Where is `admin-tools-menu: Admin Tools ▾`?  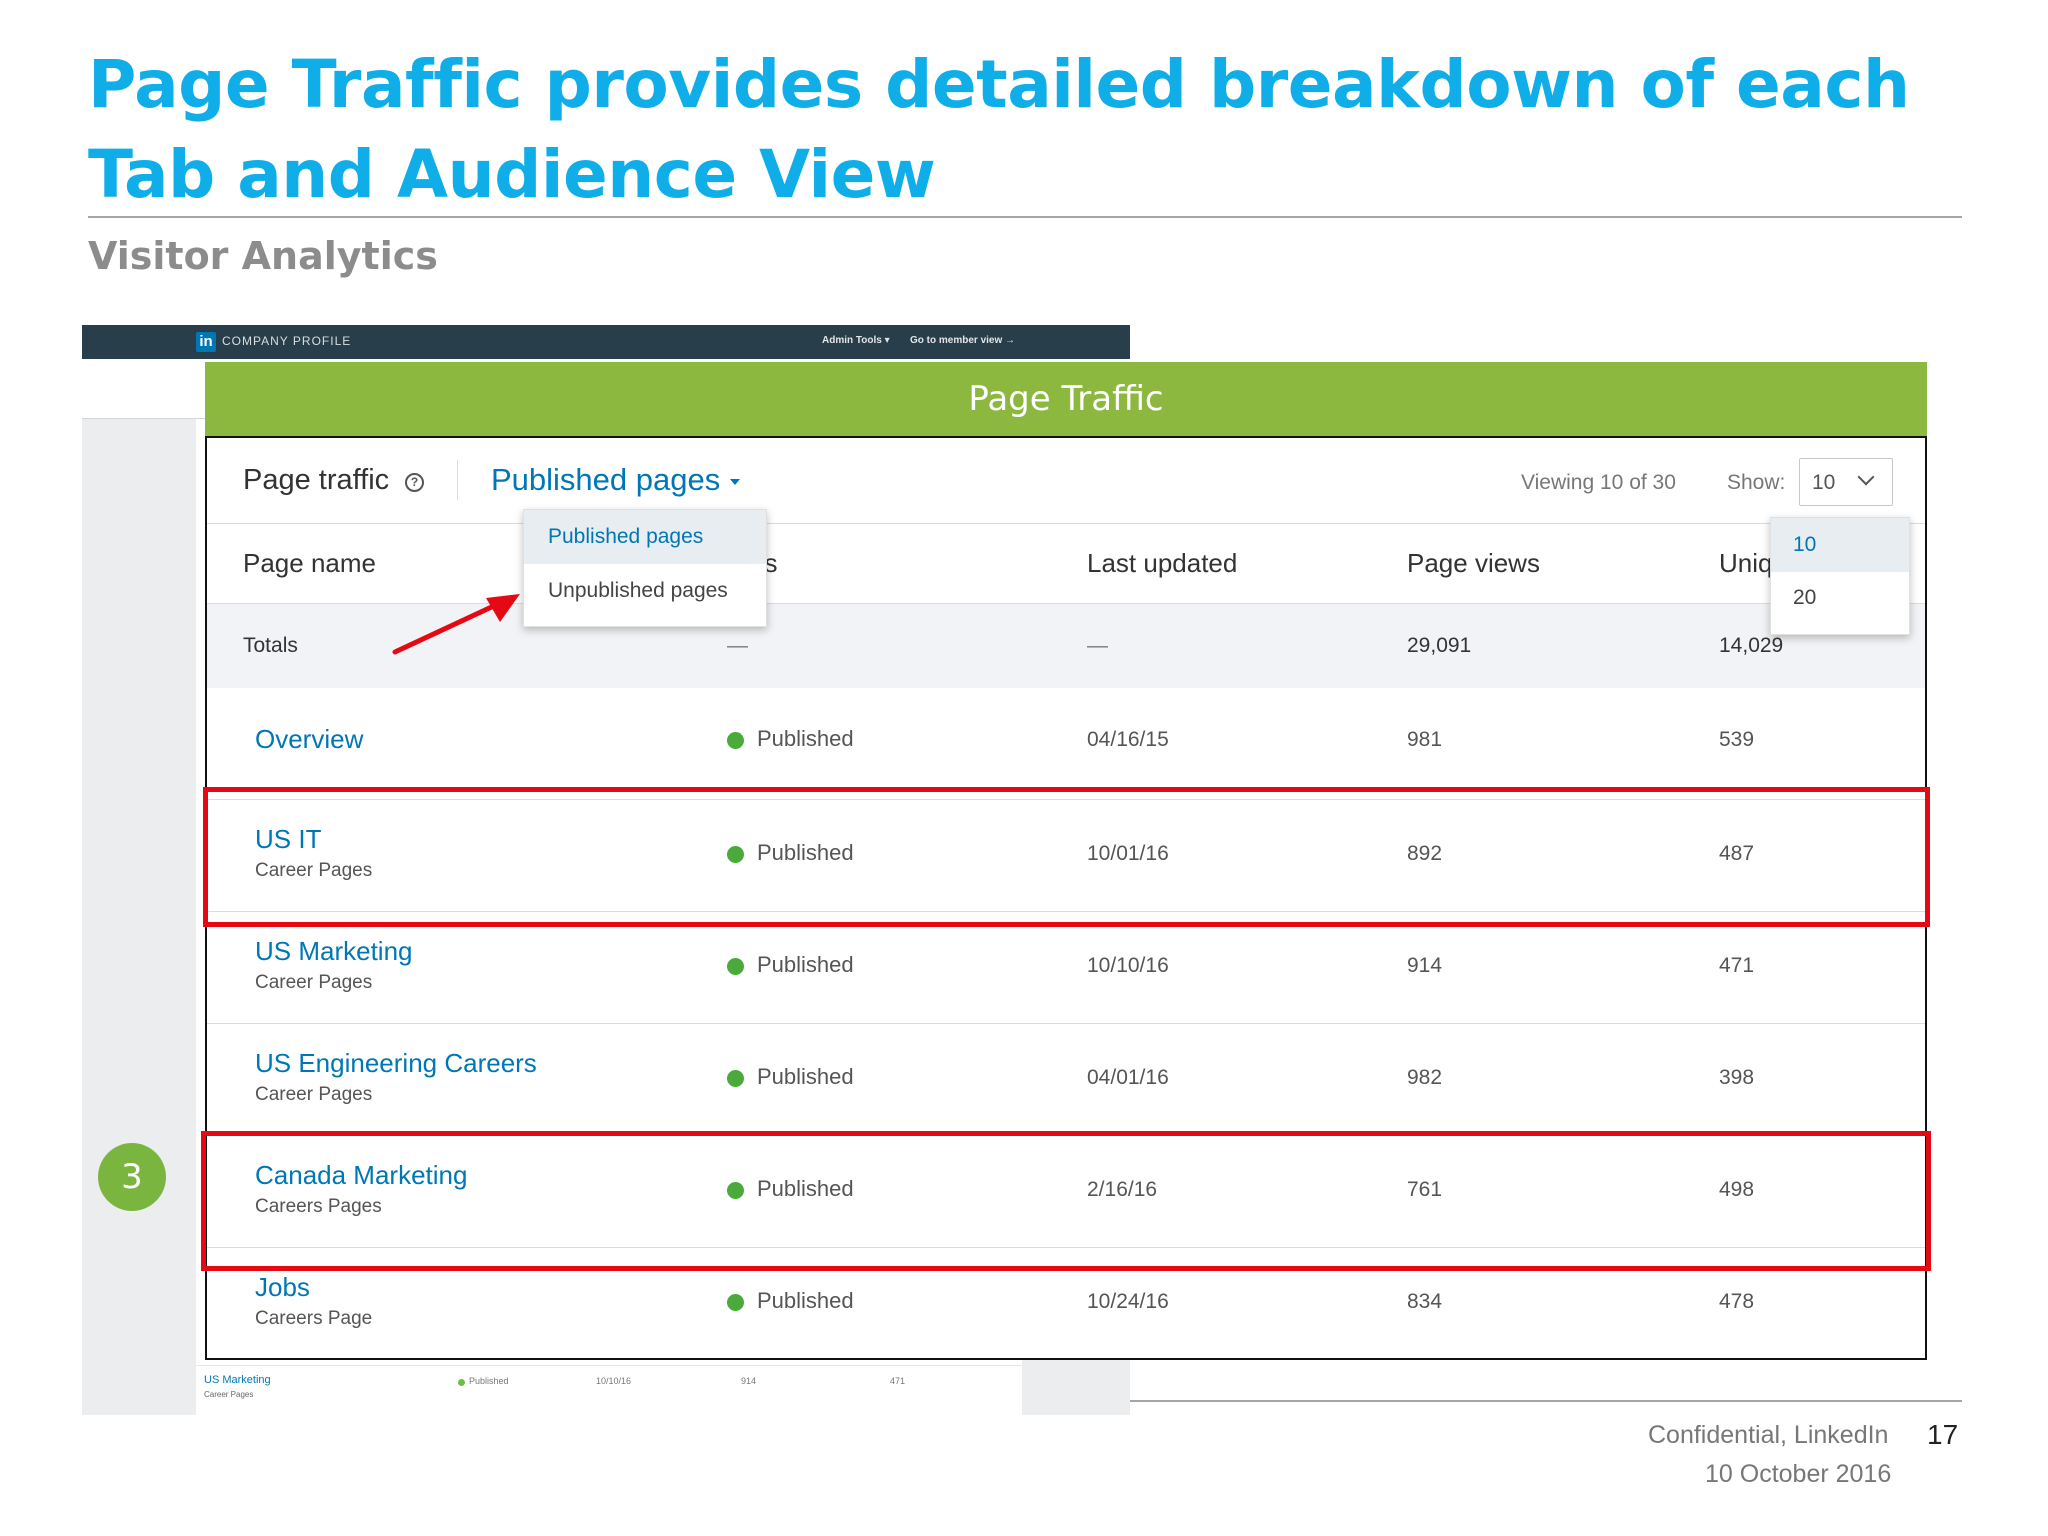 admin-tools-menu: Admin Tools ▾ is located at coordinates (856, 340).